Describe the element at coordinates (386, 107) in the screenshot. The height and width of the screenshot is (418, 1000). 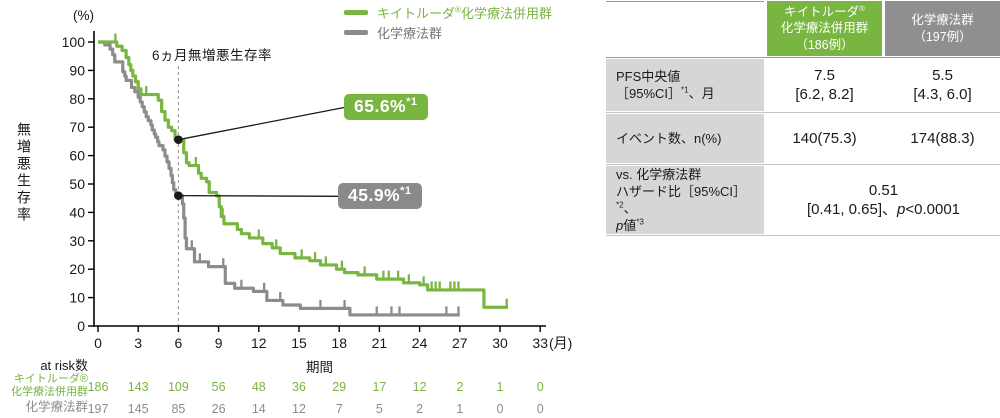
I see `six-month-callout-pembro: 65.6%*1` at that location.